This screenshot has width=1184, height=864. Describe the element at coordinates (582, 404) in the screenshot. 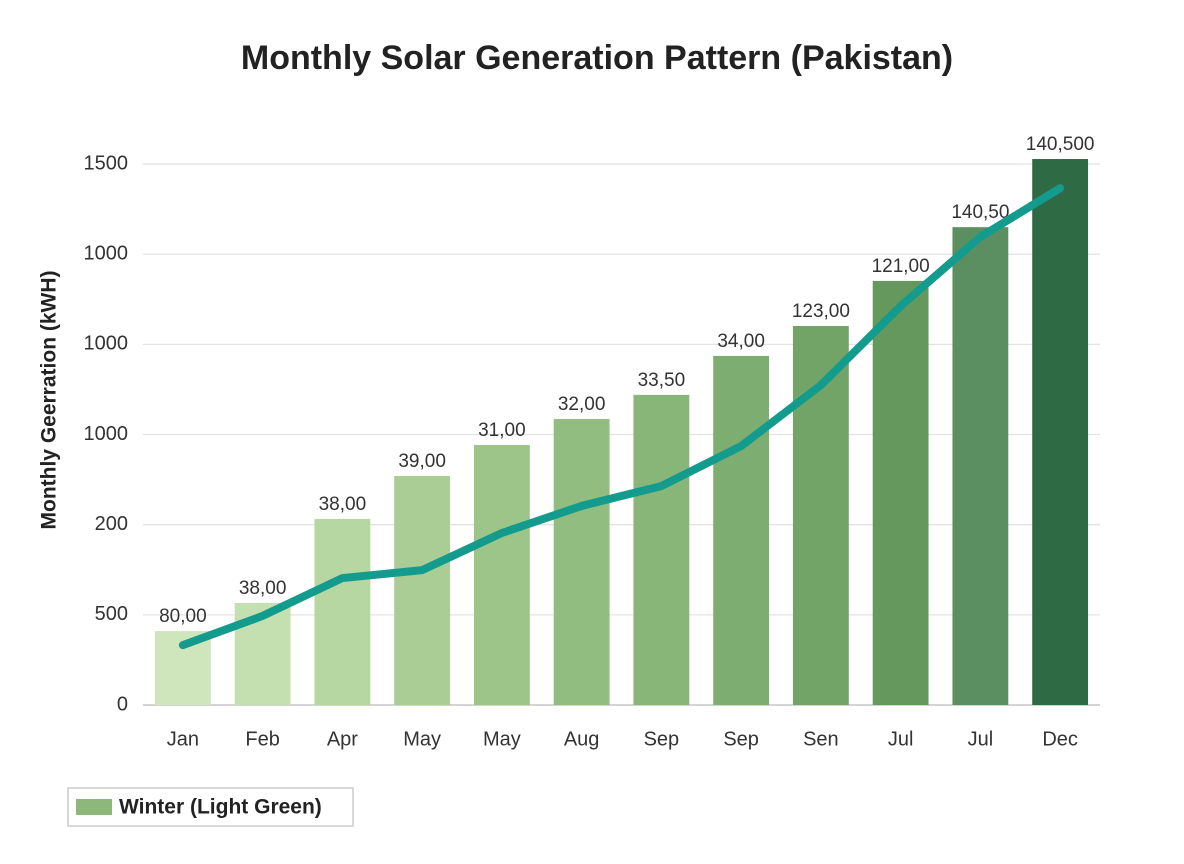

I see `bar-label: 32,00` at that location.